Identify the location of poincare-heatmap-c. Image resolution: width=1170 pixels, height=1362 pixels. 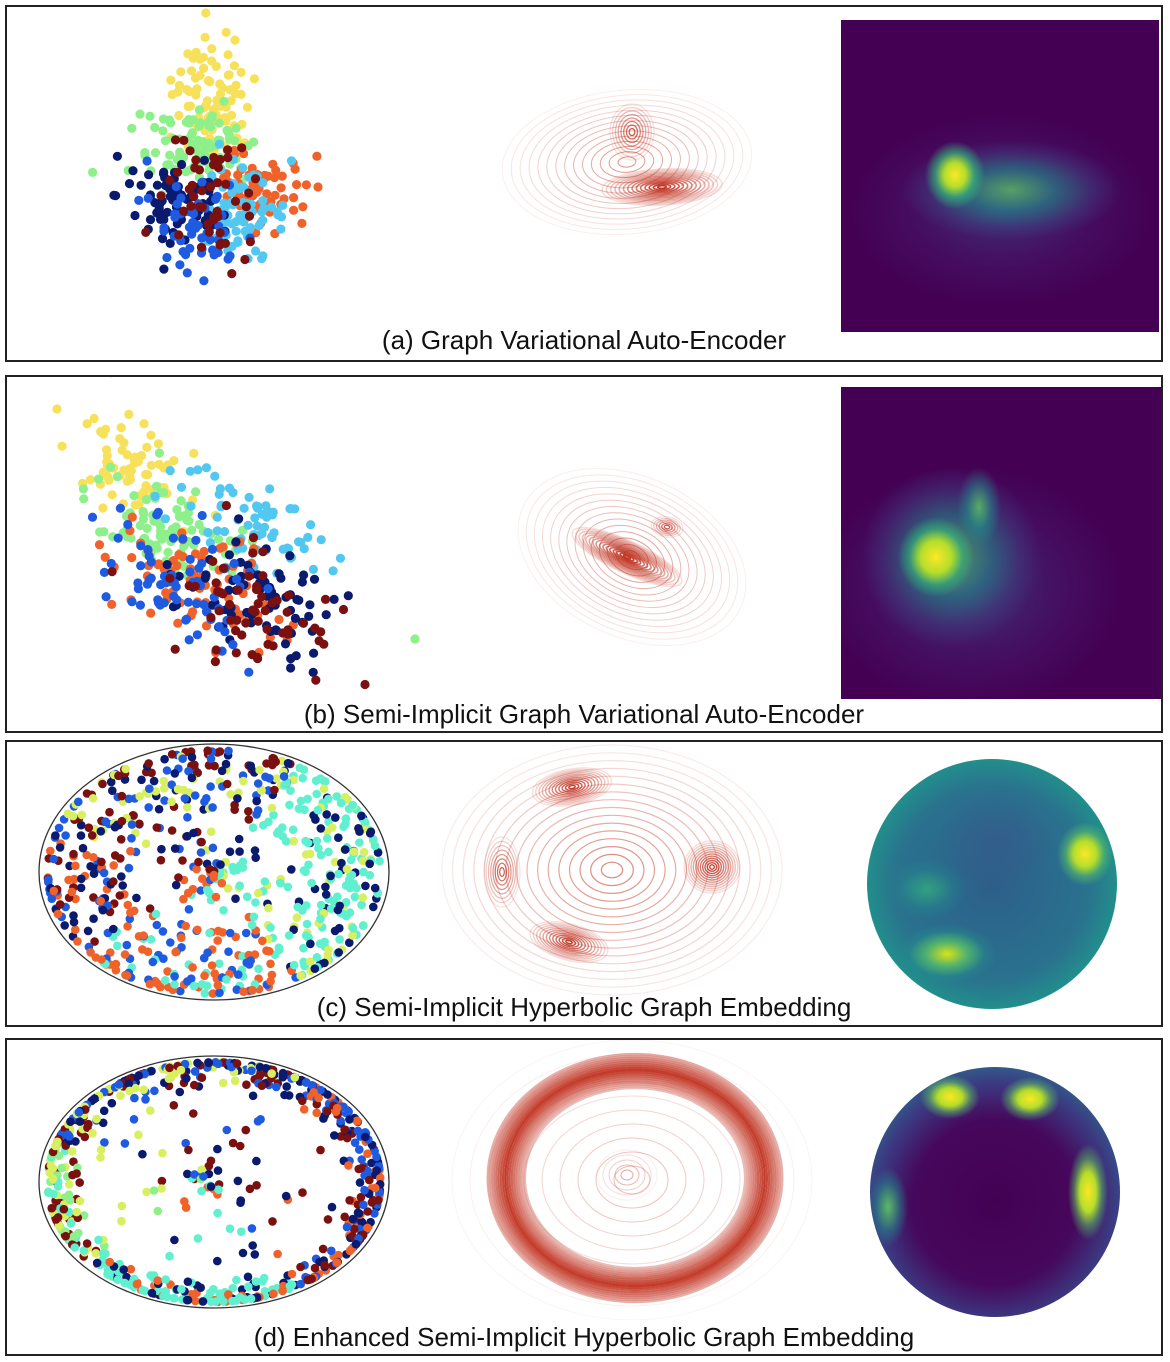
(992, 884).